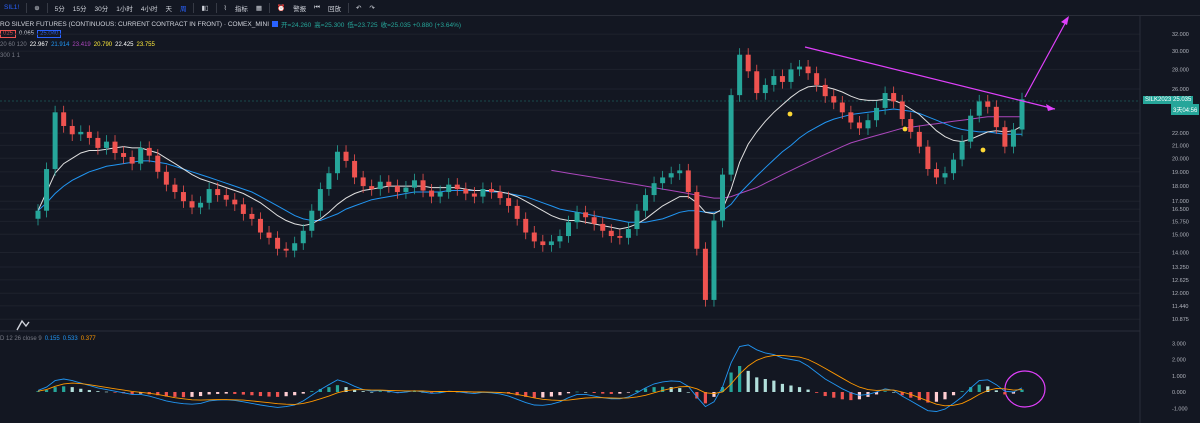 The width and height of the screenshot is (1200, 423). Describe the element at coordinates (296, 25) in the screenshot. I see `ohlc-open: 开=24.260` at that location.